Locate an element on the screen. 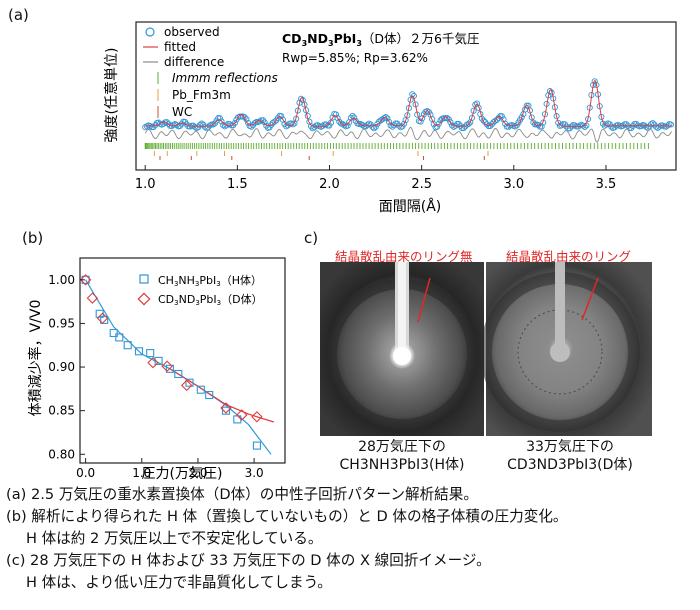 The height and width of the screenshot is (610, 700). diffraction-ylabel: 強度(任意単位) is located at coordinates (111, 95).